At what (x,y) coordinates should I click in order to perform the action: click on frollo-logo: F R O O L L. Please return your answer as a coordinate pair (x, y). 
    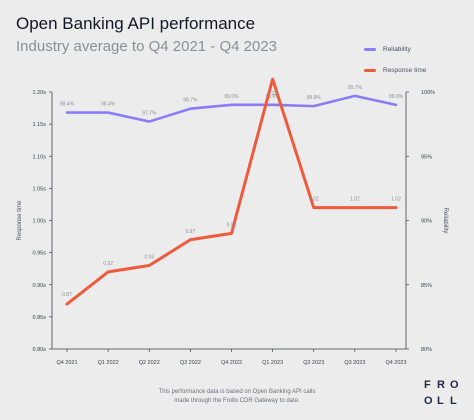
    Looking at the image, I should click on (441, 393).